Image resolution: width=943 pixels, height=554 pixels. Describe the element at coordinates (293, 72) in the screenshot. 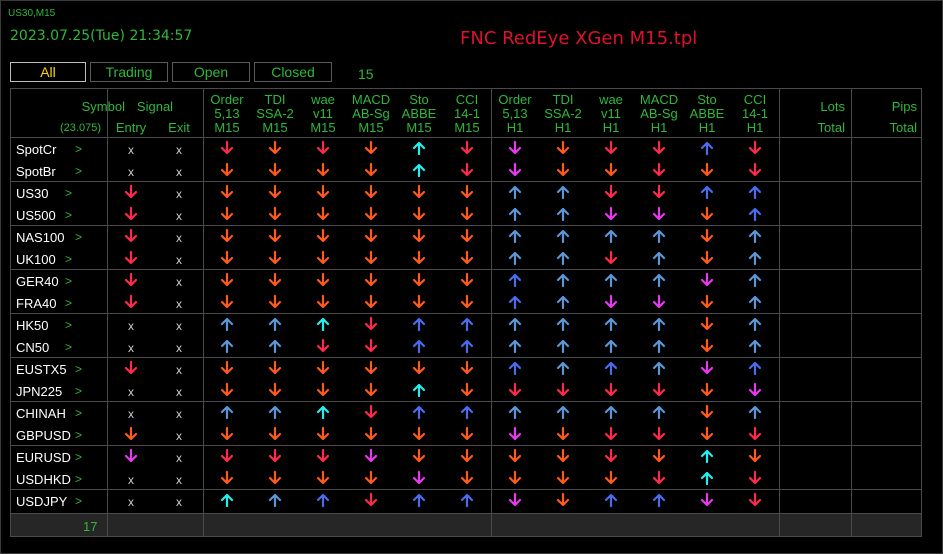

I see `tab-closed: Closed` at that location.